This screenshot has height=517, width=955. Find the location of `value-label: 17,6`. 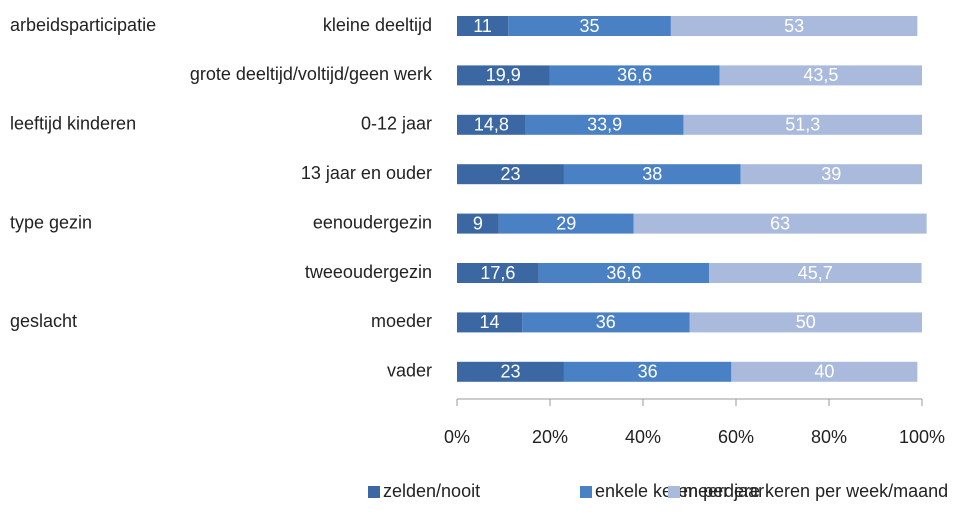

value-label: 17,6 is located at coordinates (497, 273).